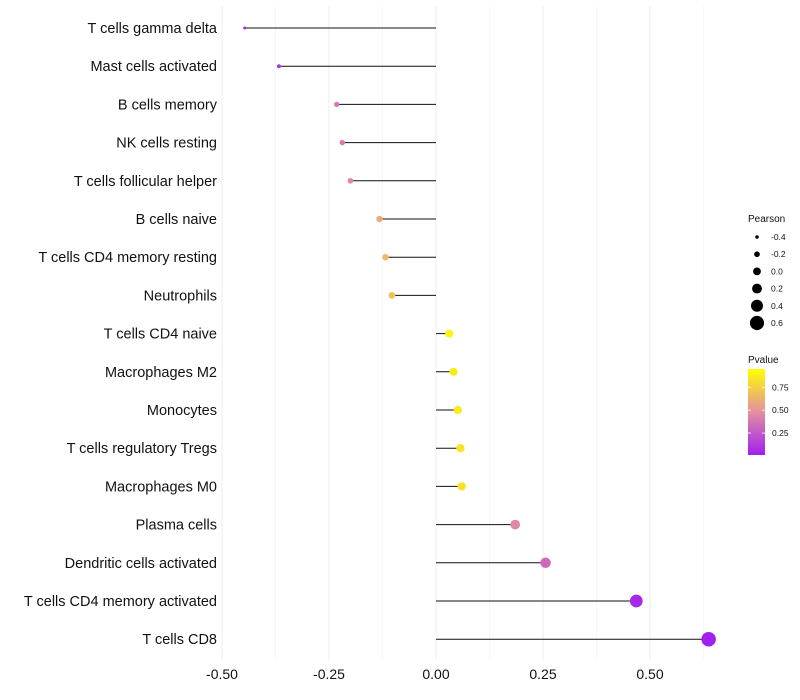 The width and height of the screenshot is (800, 700). I want to click on x-tick-label: -0.50, so click(222, 674).